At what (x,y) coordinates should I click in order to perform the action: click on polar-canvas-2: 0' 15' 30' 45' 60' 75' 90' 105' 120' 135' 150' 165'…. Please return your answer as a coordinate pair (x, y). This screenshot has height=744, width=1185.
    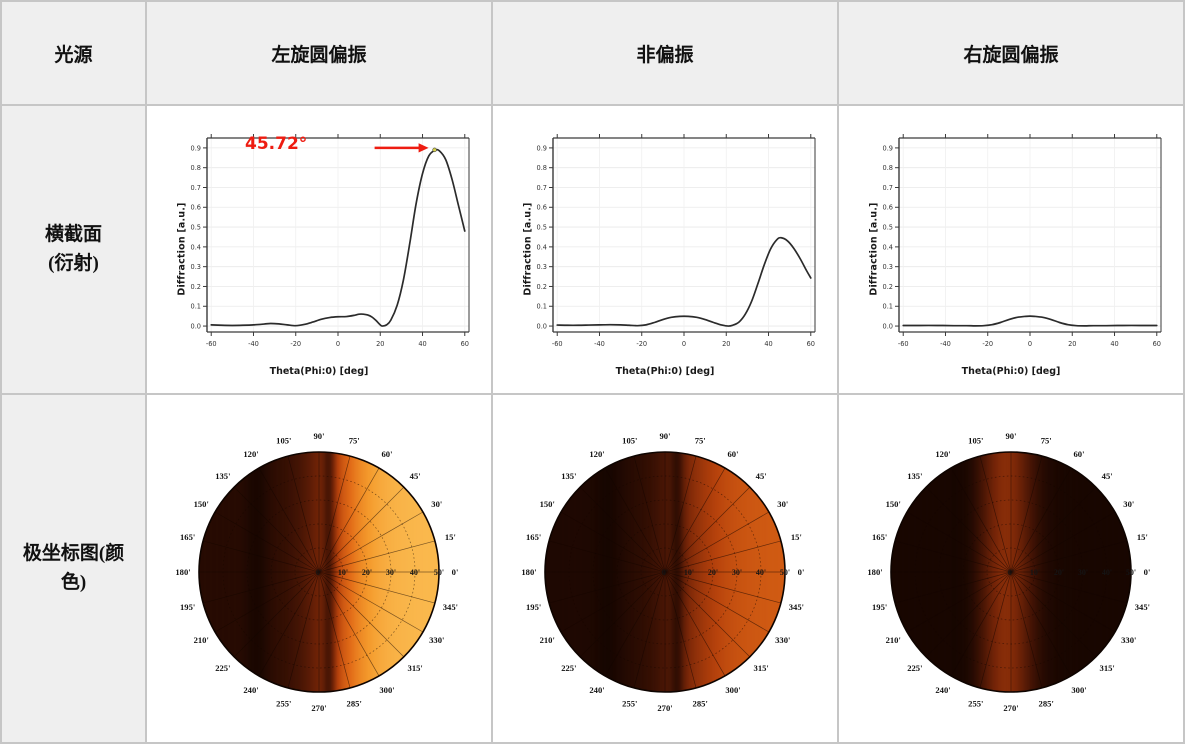
    Looking at the image, I should click on (1009, 572).